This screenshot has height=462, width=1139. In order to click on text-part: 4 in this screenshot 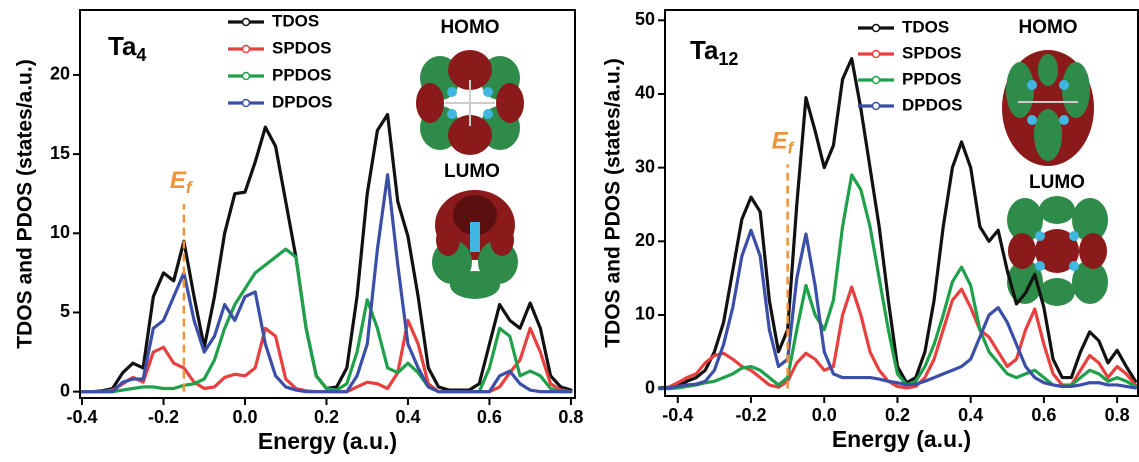, I will do `click(141, 55)`.